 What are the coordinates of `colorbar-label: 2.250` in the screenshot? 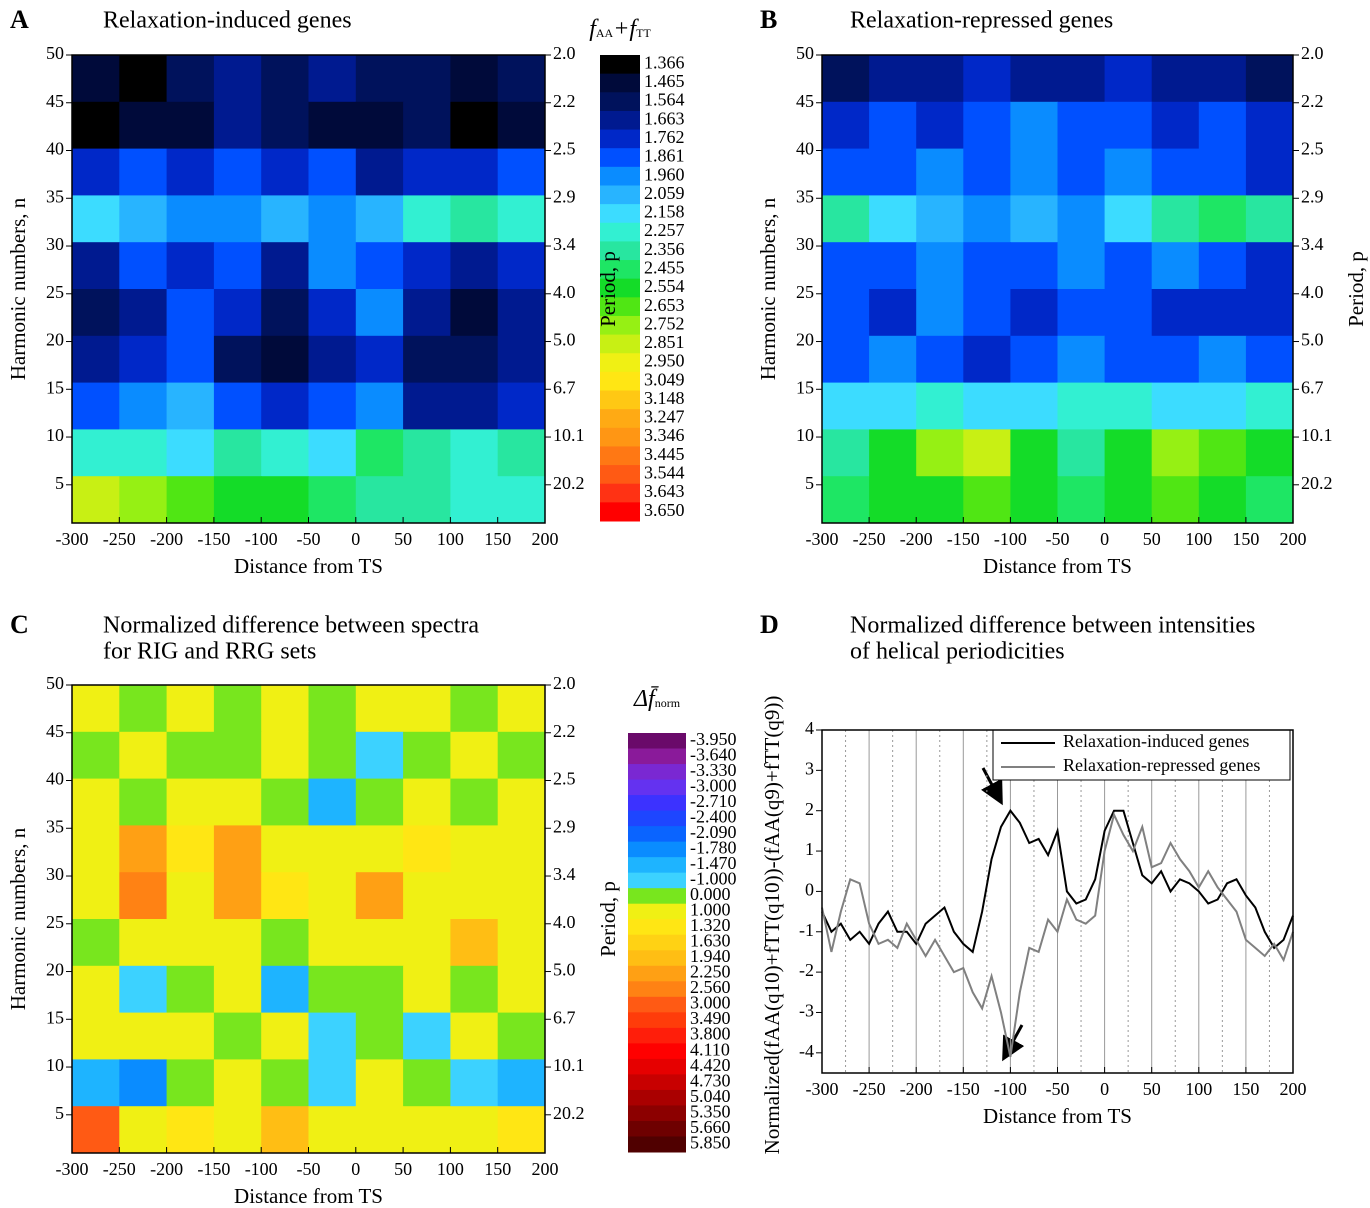 It's located at (710, 972).